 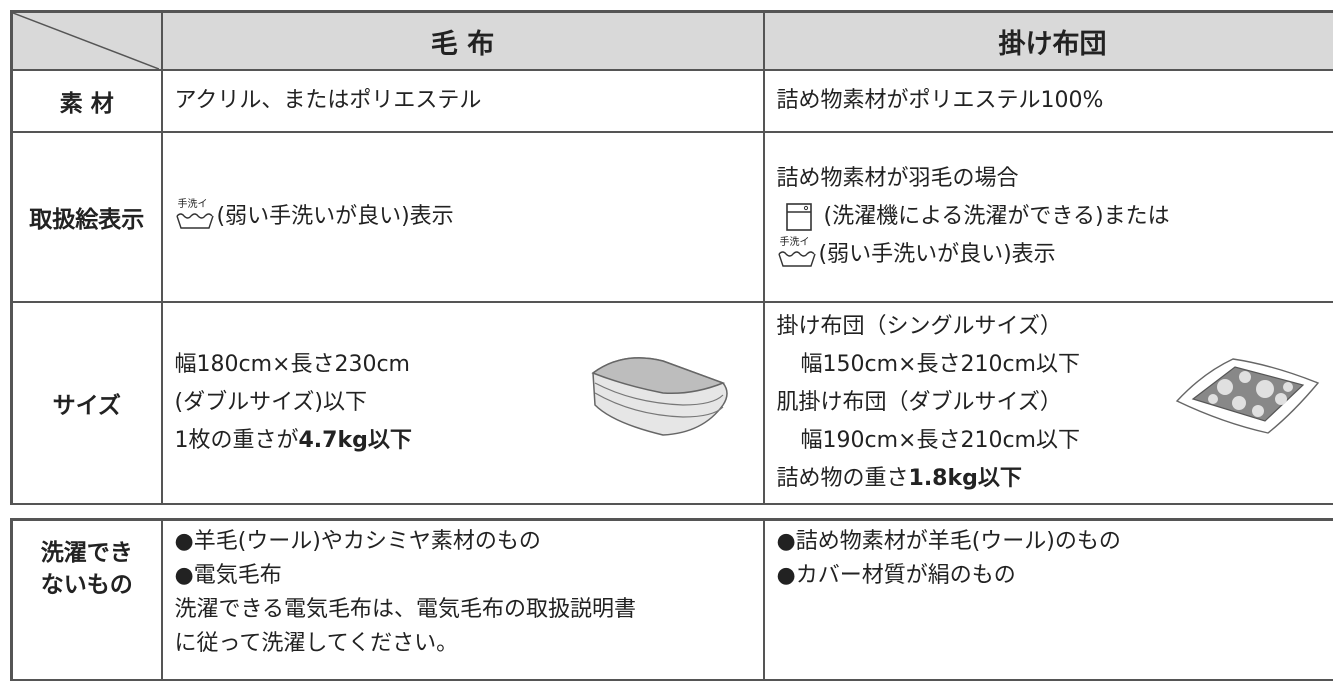 I want to click on corner-cell, so click(x=87, y=41).